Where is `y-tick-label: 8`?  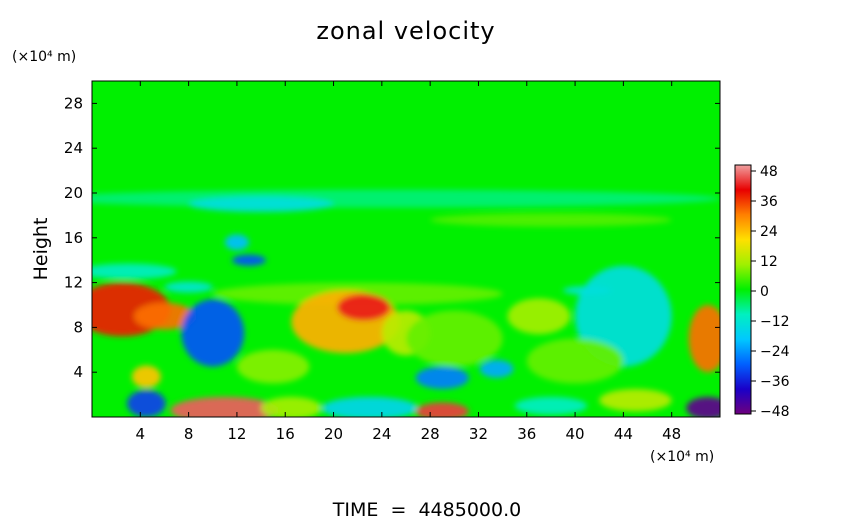
y-tick-label: 8 is located at coordinates (78, 327).